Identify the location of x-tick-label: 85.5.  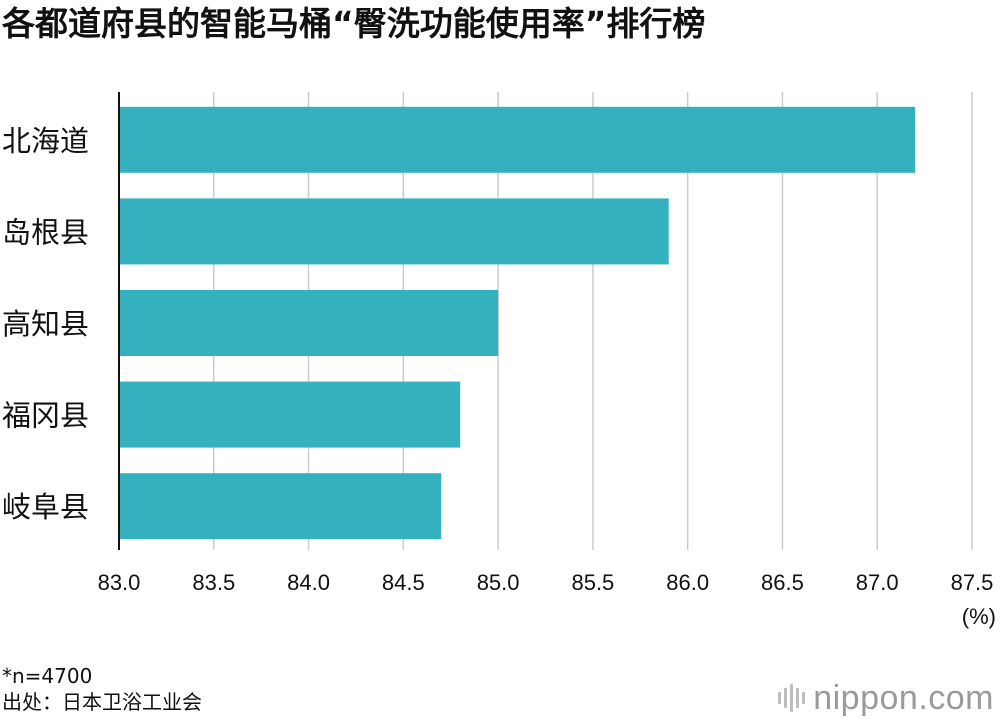
(592, 582).